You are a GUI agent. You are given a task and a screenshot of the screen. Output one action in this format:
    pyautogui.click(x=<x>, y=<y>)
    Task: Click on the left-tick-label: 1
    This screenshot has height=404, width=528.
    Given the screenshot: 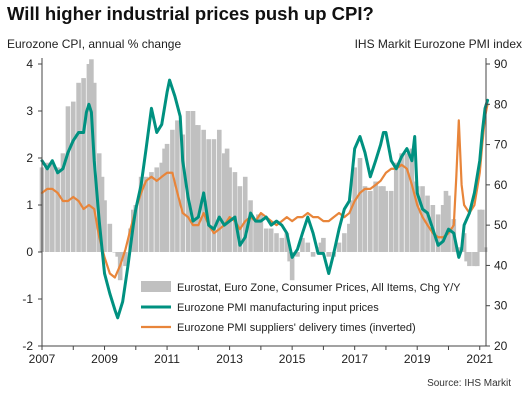 What is the action you would take?
    pyautogui.click(x=29, y=205)
    